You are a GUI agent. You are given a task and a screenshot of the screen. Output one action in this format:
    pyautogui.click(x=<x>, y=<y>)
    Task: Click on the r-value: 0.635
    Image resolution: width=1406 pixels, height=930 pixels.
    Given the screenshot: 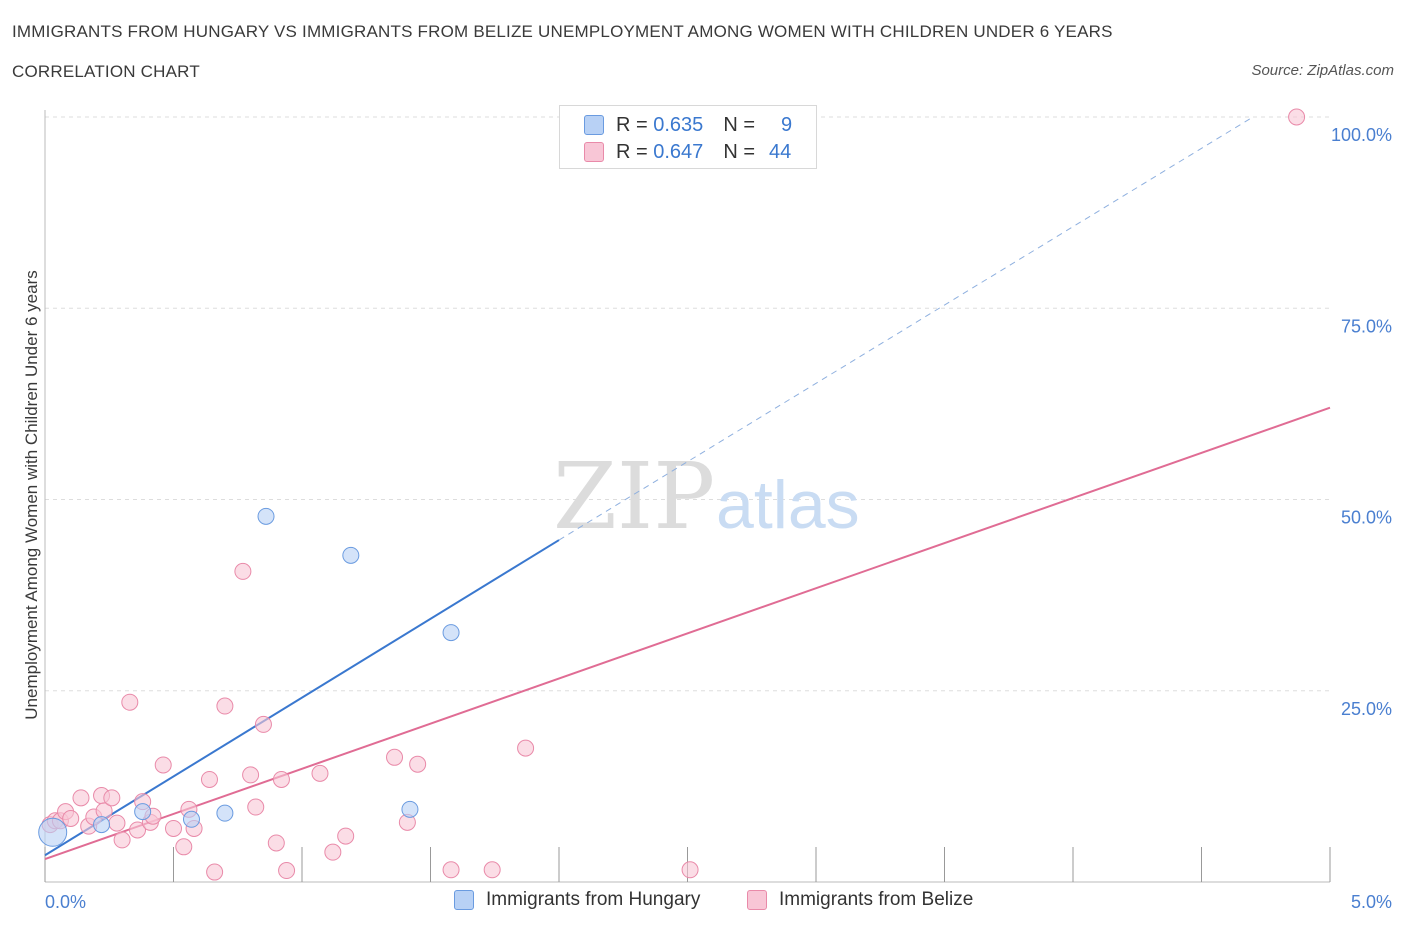 What is the action you would take?
    pyautogui.click(x=678, y=124)
    